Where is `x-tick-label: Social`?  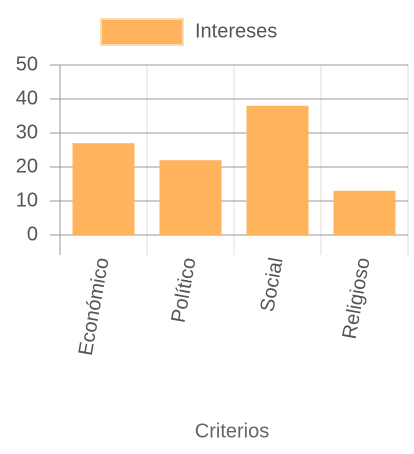 x-tick-label: Social is located at coordinates (271, 284).